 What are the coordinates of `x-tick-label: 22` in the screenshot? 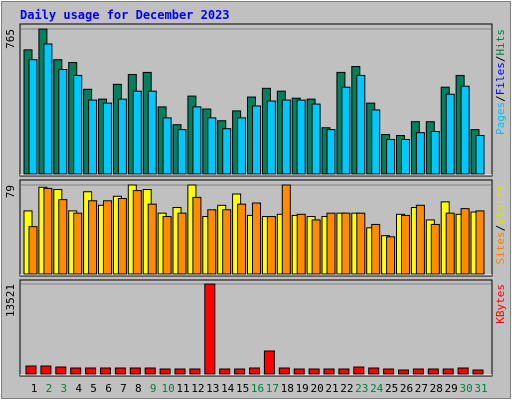 It's located at (346, 388).